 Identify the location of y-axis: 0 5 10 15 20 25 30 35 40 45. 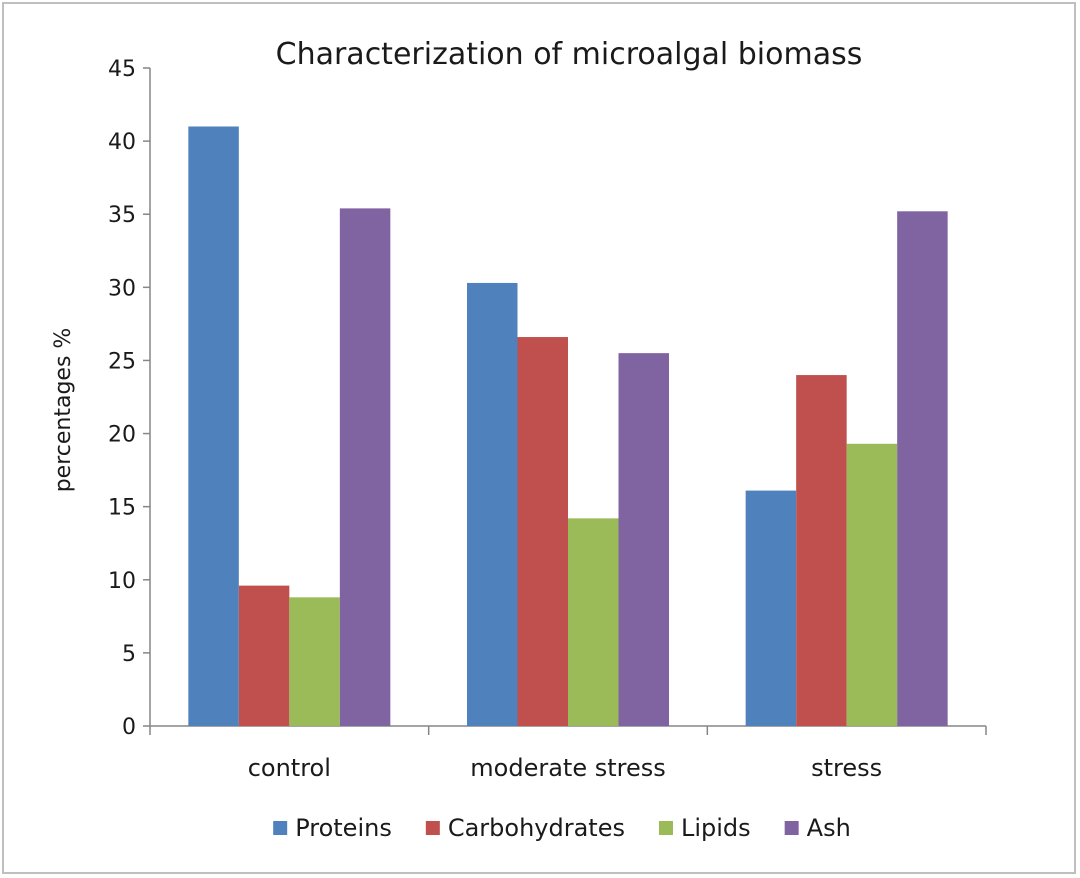
(129, 398).